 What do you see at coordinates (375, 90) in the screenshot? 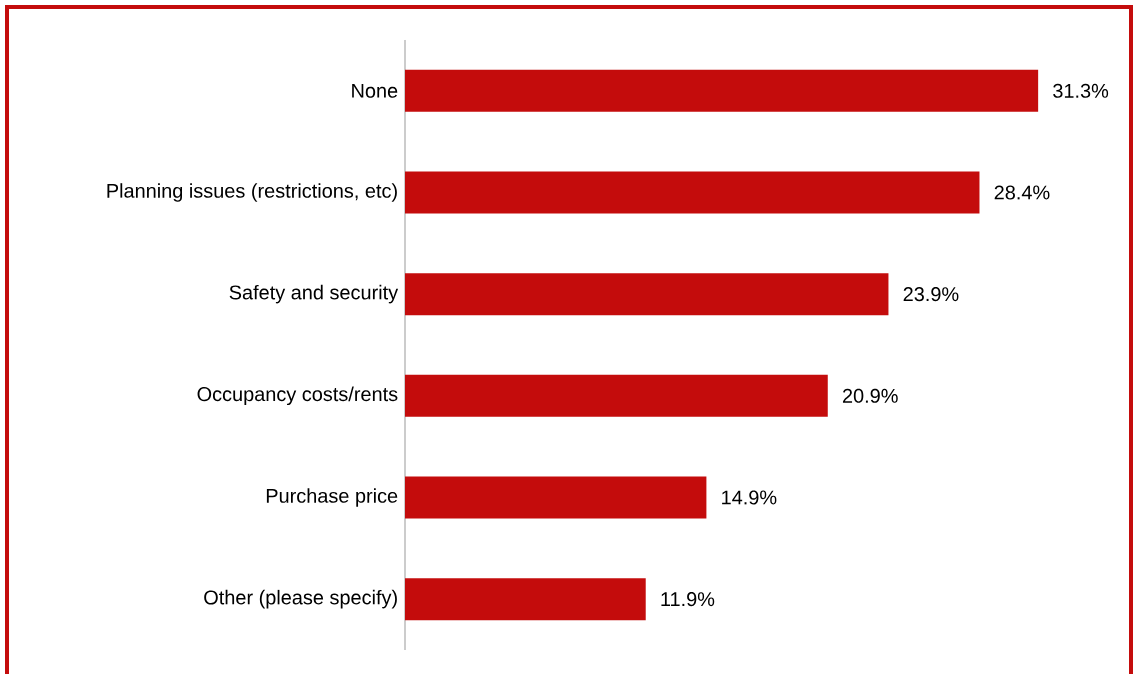
I see `y-tick-label: None` at bounding box center [375, 90].